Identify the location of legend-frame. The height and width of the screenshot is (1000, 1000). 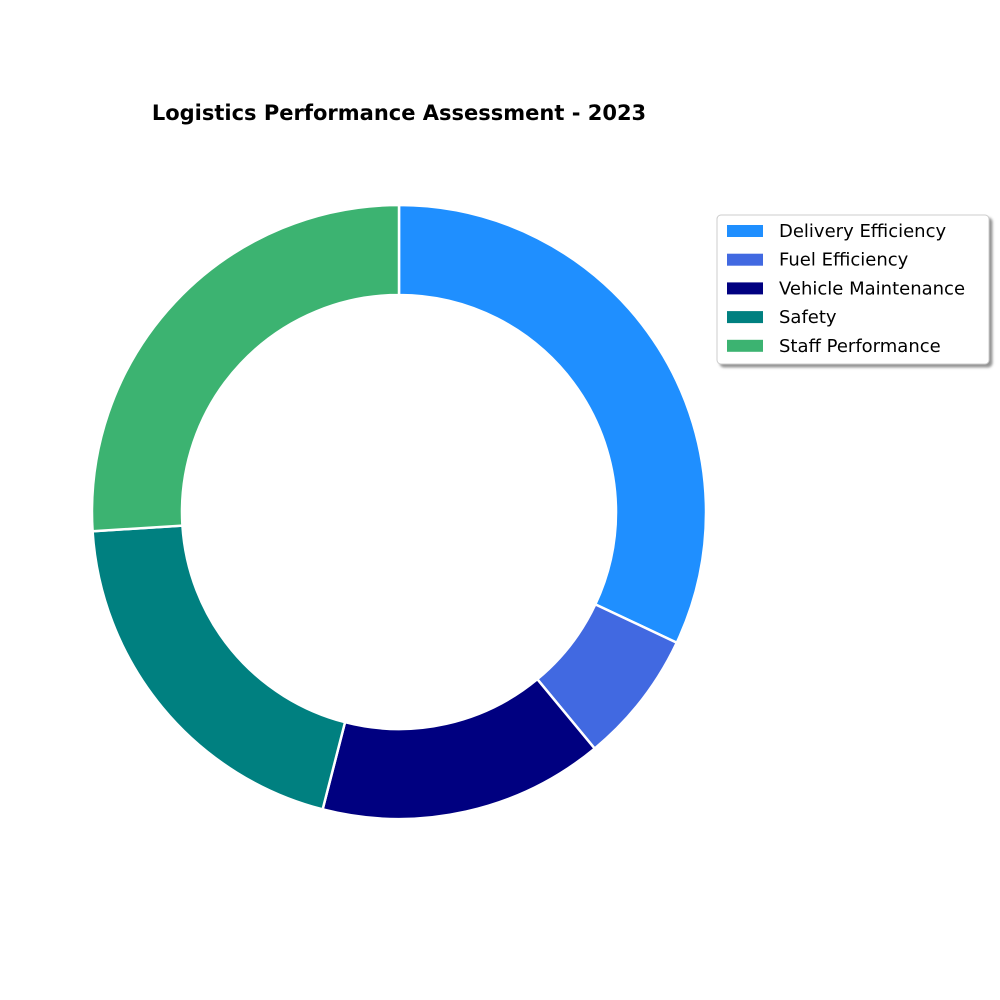
(853, 289).